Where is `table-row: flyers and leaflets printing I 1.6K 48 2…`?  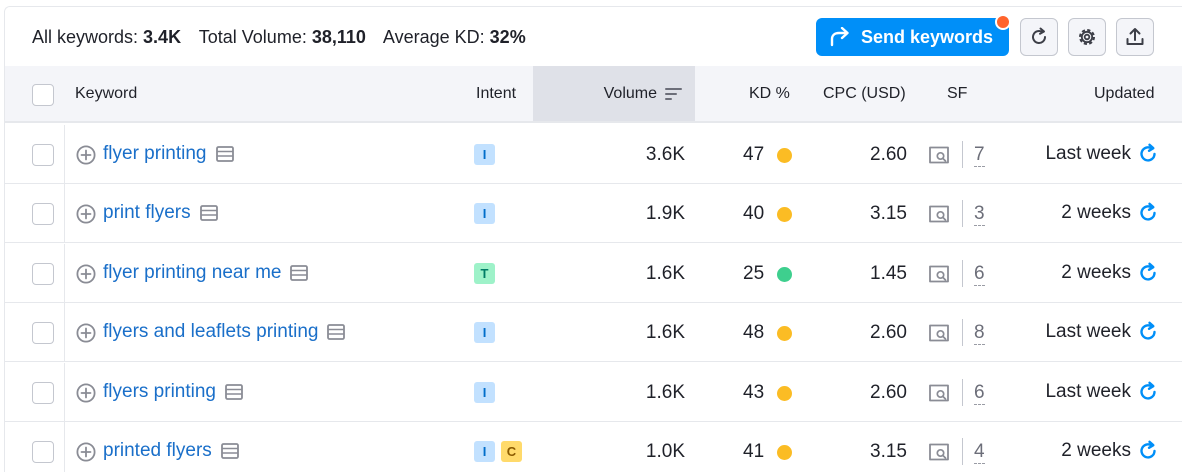 table-row: flyers and leaflets printing I 1.6K 48 2… is located at coordinates (593, 333).